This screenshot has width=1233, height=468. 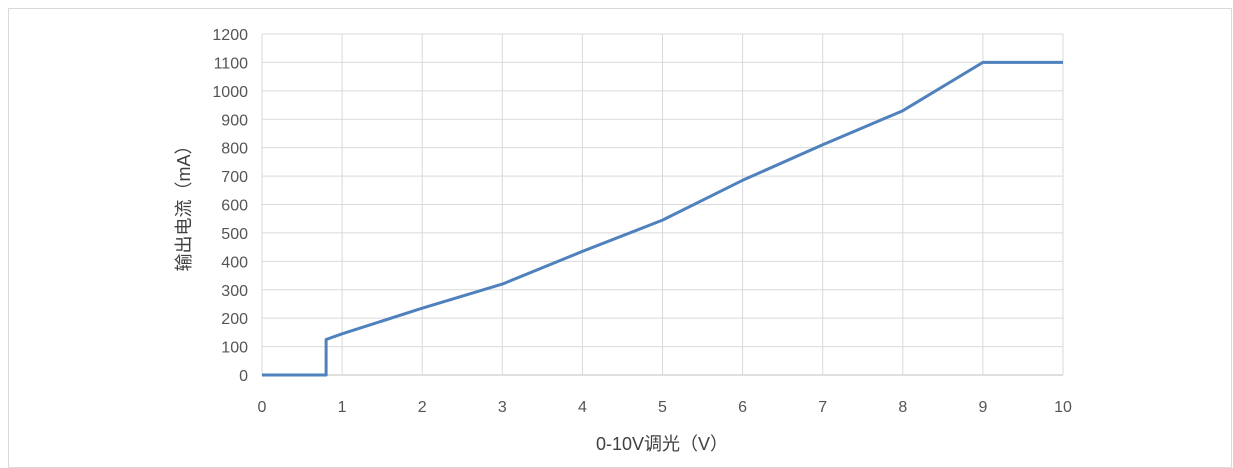 I want to click on x-axis-title: 0-10V调光（V）, so click(x=662, y=444).